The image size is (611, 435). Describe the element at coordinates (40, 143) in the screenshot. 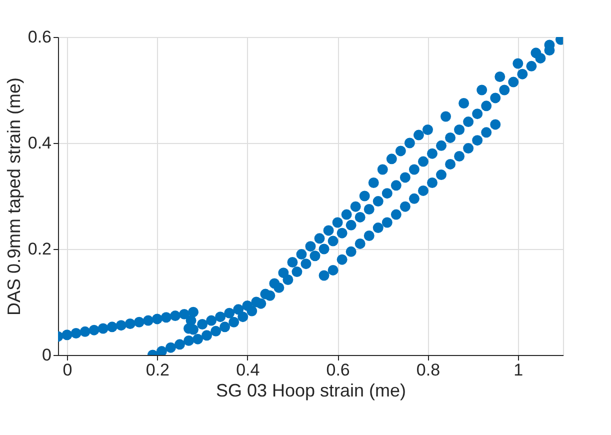

I see `y-tick-label: 0.4` at that location.